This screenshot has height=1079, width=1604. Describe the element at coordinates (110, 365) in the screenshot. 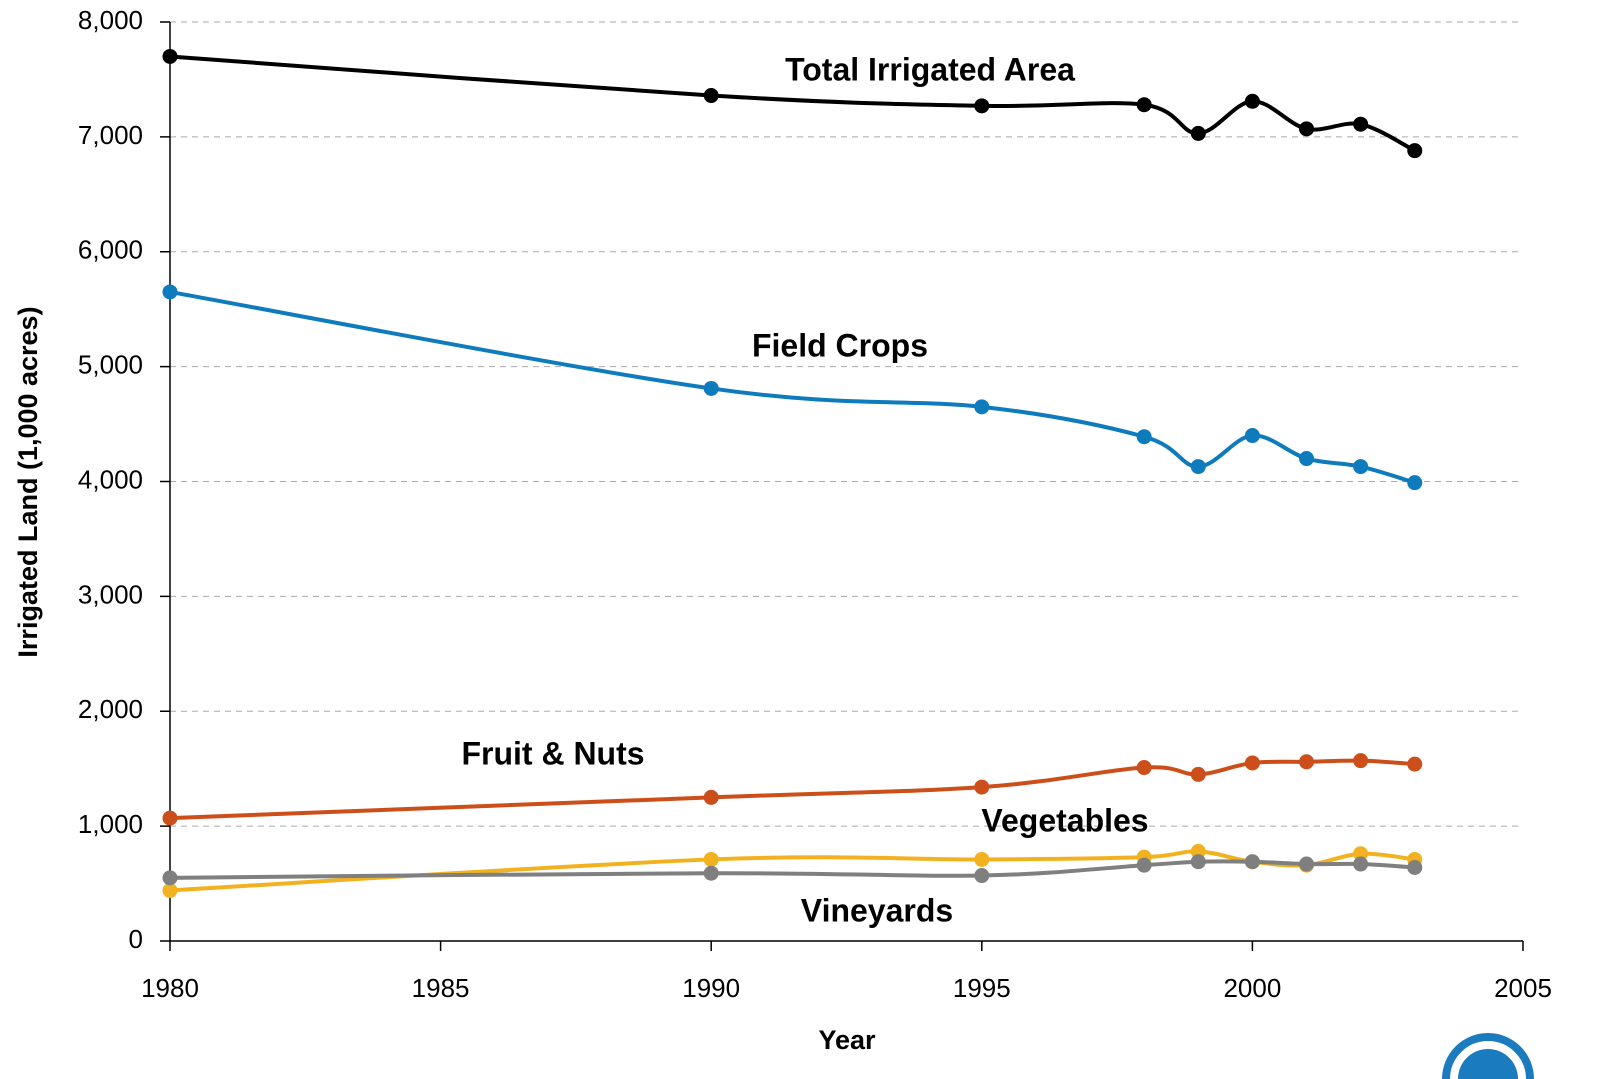

I see `y-tick-label: 5,000` at that location.